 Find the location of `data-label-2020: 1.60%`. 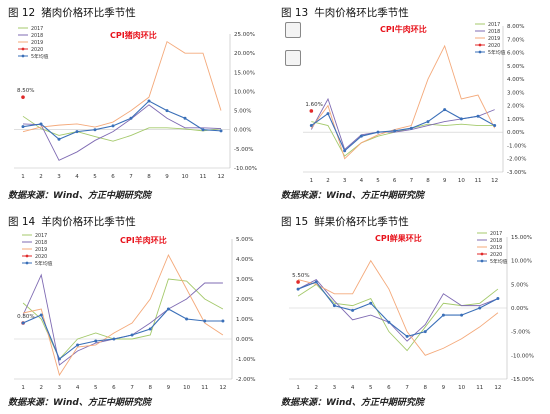

data-label-2020: 1.60% is located at coordinates (313, 105).